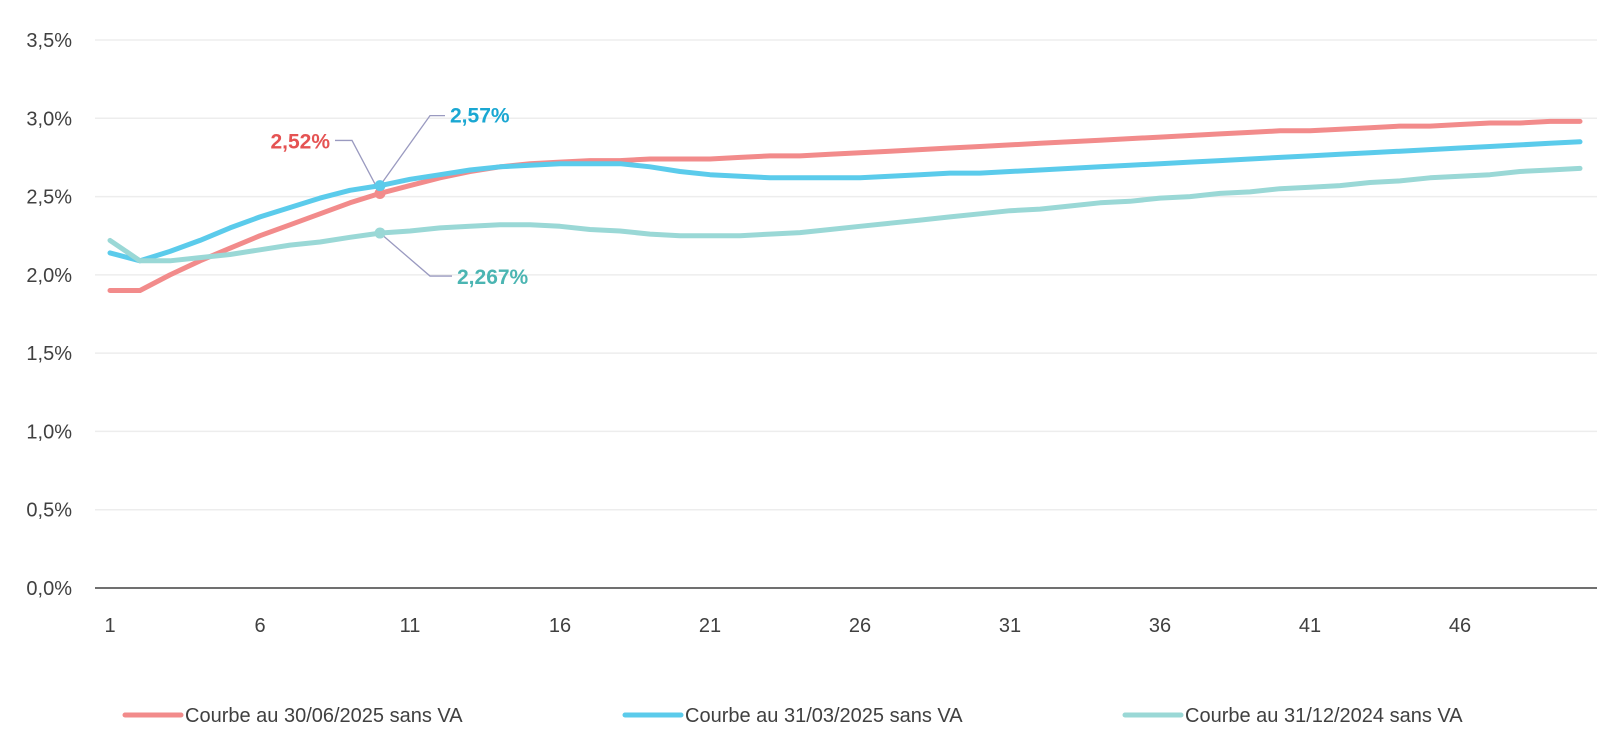 The height and width of the screenshot is (755, 1620). I want to click on x-tick-label: 6, so click(259, 626).